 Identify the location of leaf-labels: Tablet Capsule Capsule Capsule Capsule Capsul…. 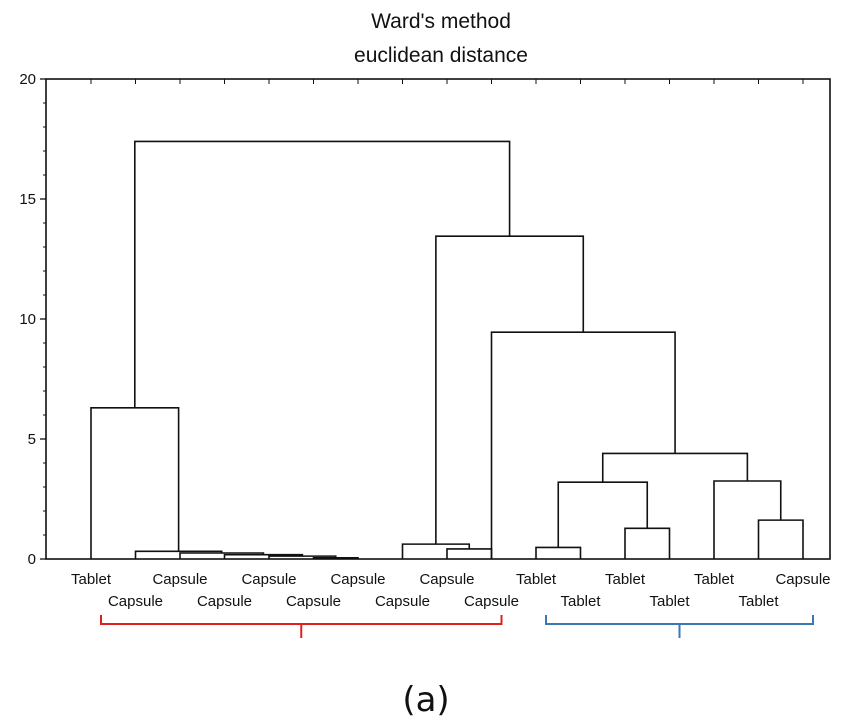
(451, 590).